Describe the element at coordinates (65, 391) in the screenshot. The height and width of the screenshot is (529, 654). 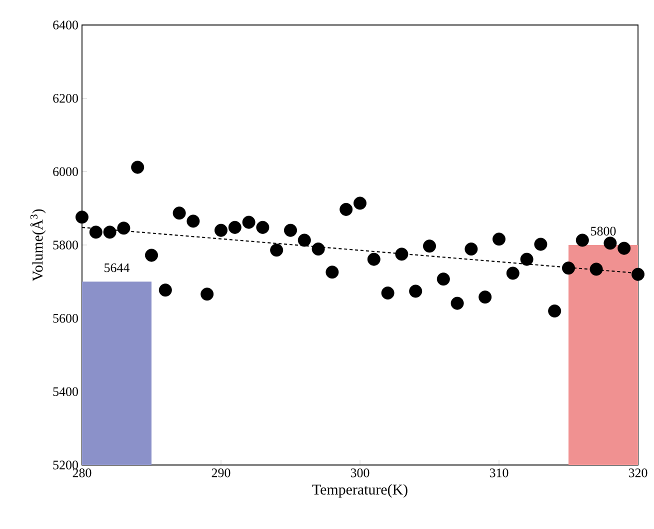
I see `y-tick-label: 5400` at that location.